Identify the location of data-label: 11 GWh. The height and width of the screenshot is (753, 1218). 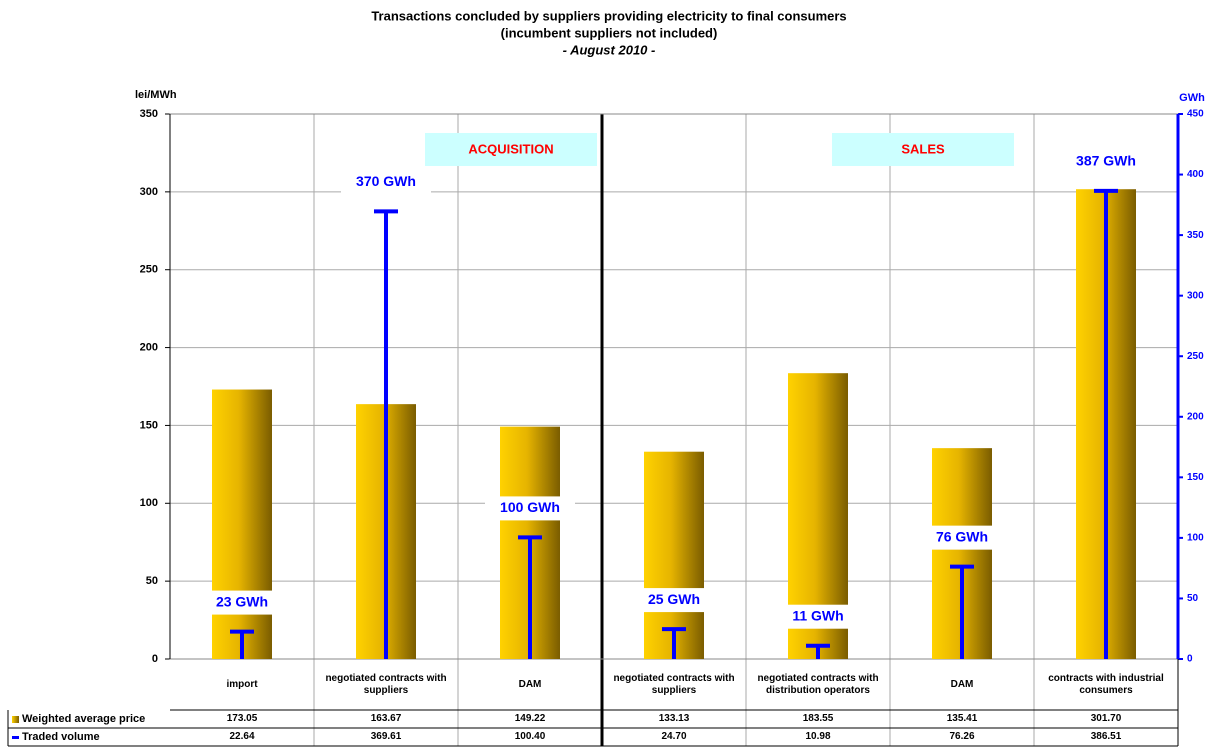
(817, 615).